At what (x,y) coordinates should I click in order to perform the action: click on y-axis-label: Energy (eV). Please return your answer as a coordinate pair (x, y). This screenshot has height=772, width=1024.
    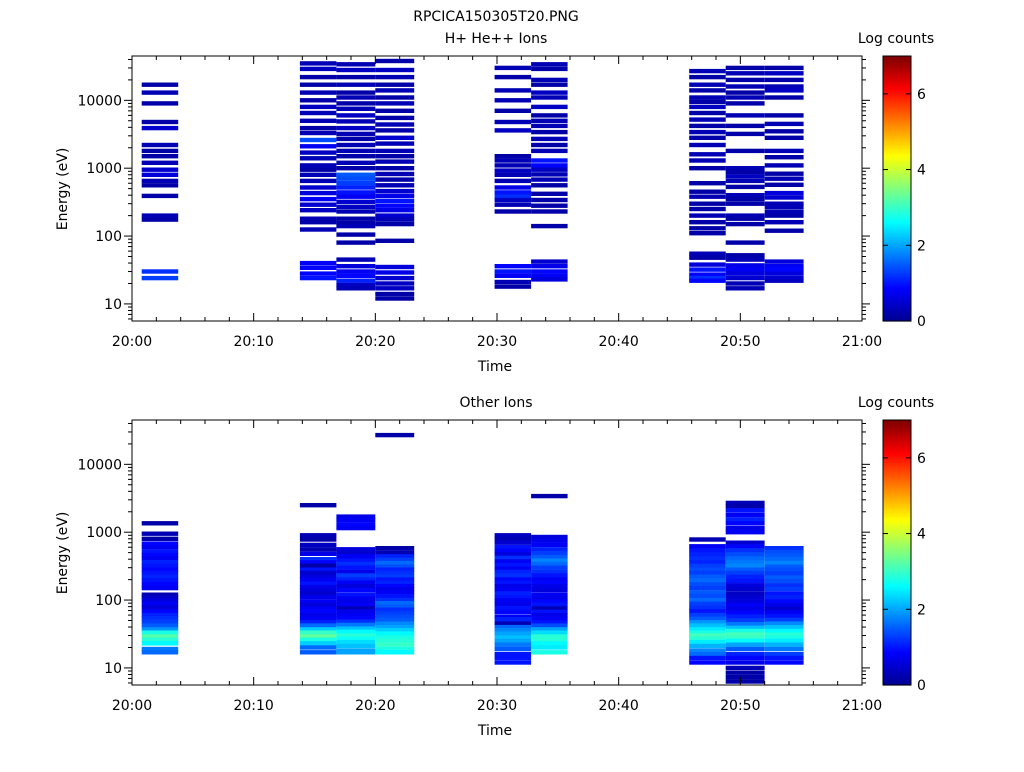
    Looking at the image, I should click on (63, 189).